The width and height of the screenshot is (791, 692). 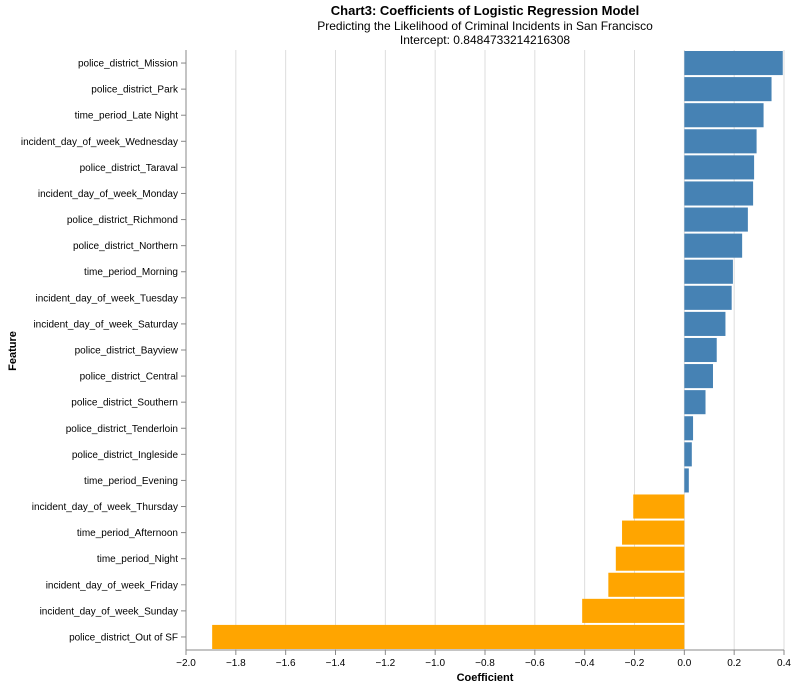 What do you see at coordinates (108, 194) in the screenshot?
I see `y-tick-label: incident_day_of_week_Monday` at bounding box center [108, 194].